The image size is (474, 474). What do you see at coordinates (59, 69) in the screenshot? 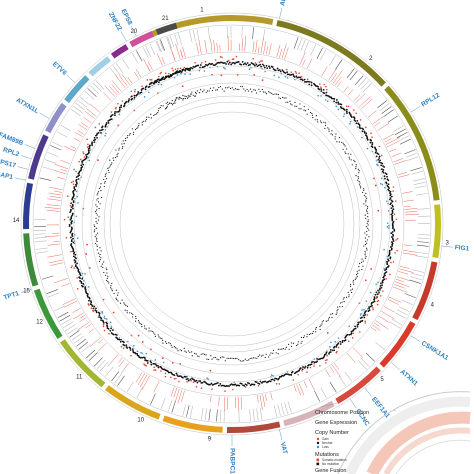
I see `gene-label: ETV6` at bounding box center [59, 69].